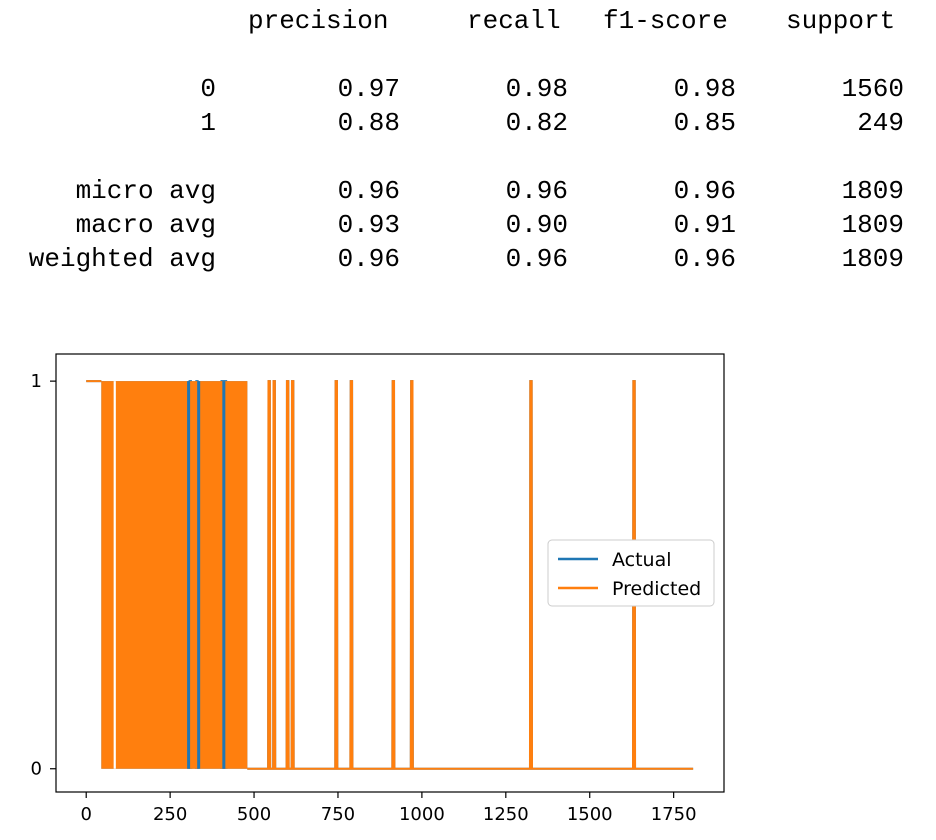 The image size is (936, 840). I want to click on row-value: 249, so click(880, 123).